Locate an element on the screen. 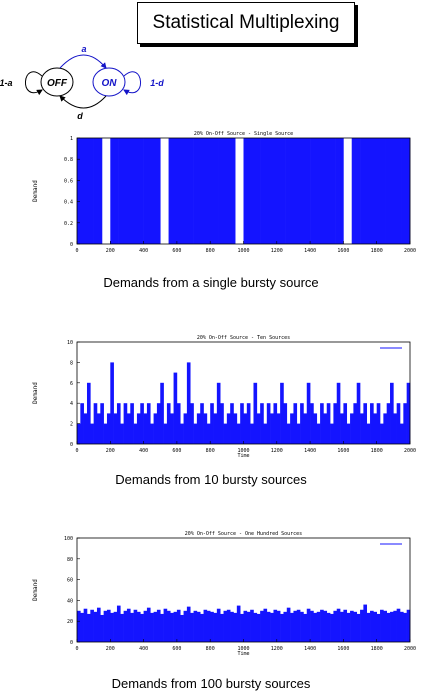  x-tick-label: 1400 is located at coordinates (310, 451).